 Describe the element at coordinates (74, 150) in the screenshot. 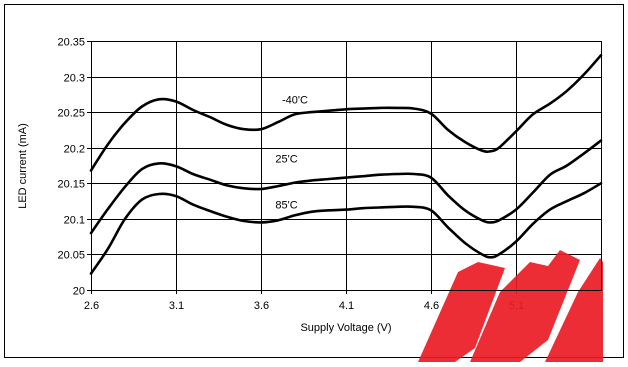

I see `y-tick-label: 20.2` at that location.